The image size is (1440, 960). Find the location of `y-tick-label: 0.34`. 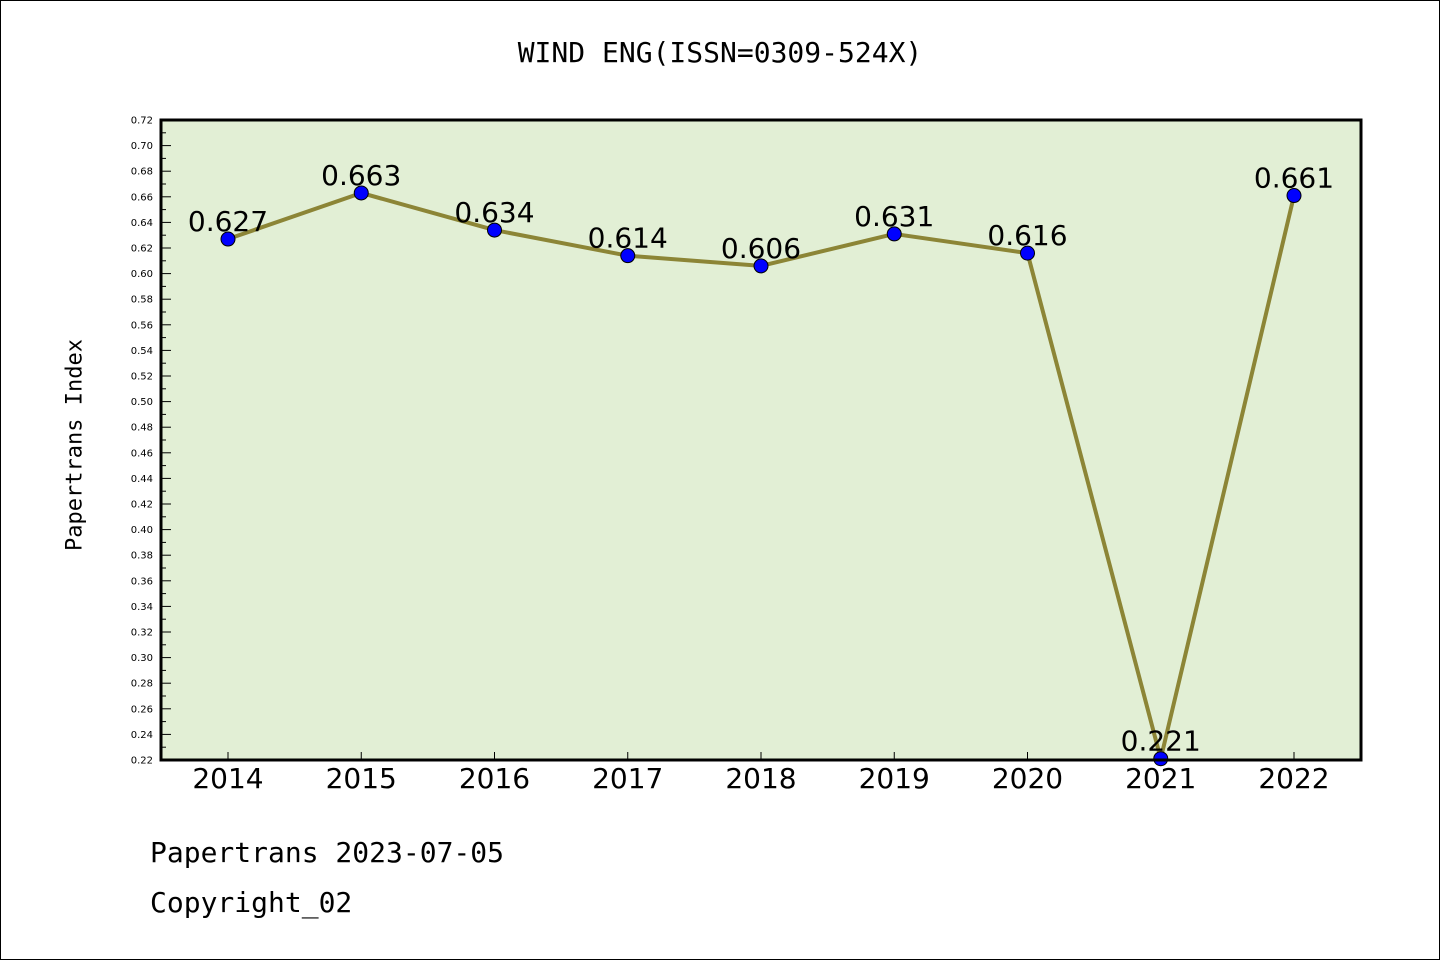

y-tick-label: 0.34 is located at coordinates (142, 607).